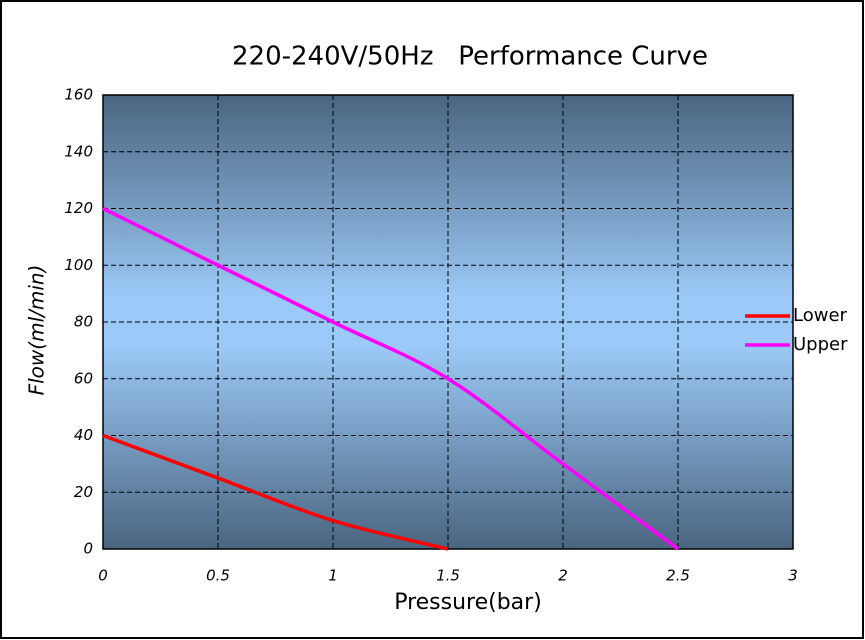 The height and width of the screenshot is (640, 865). Describe the element at coordinates (83, 492) in the screenshot. I see `y-tick-label: 20` at that location.